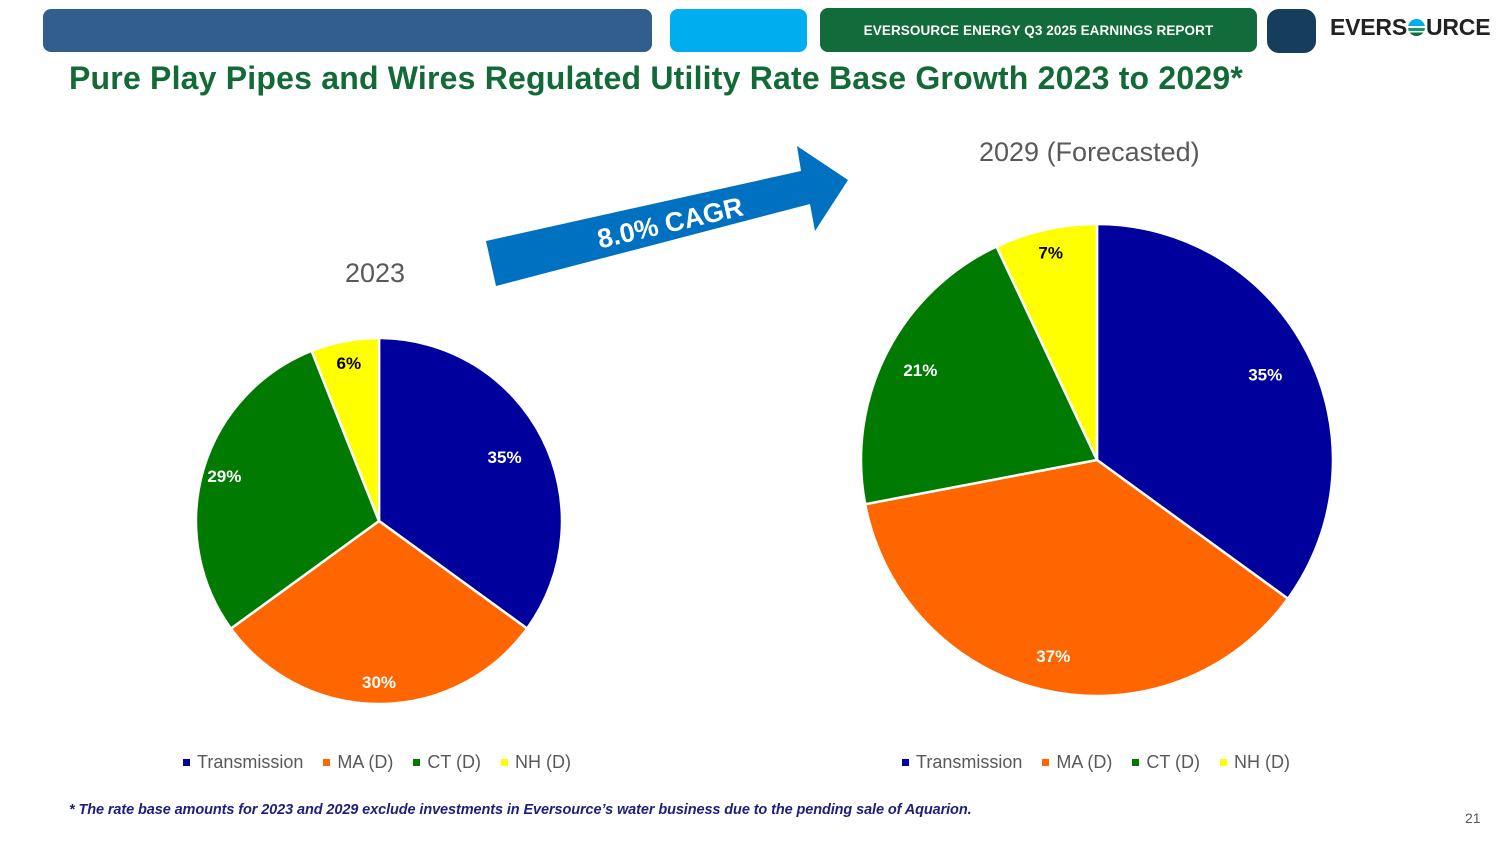 The height and width of the screenshot is (842, 1496). I want to click on data-label: 37%, so click(1053, 656).